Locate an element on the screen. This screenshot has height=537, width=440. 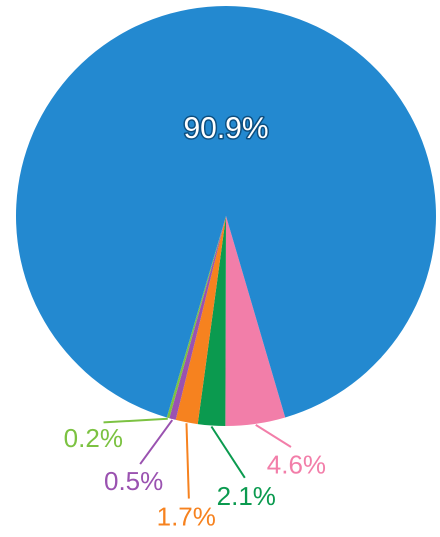
data-label: 1.7% is located at coordinates (186, 517).